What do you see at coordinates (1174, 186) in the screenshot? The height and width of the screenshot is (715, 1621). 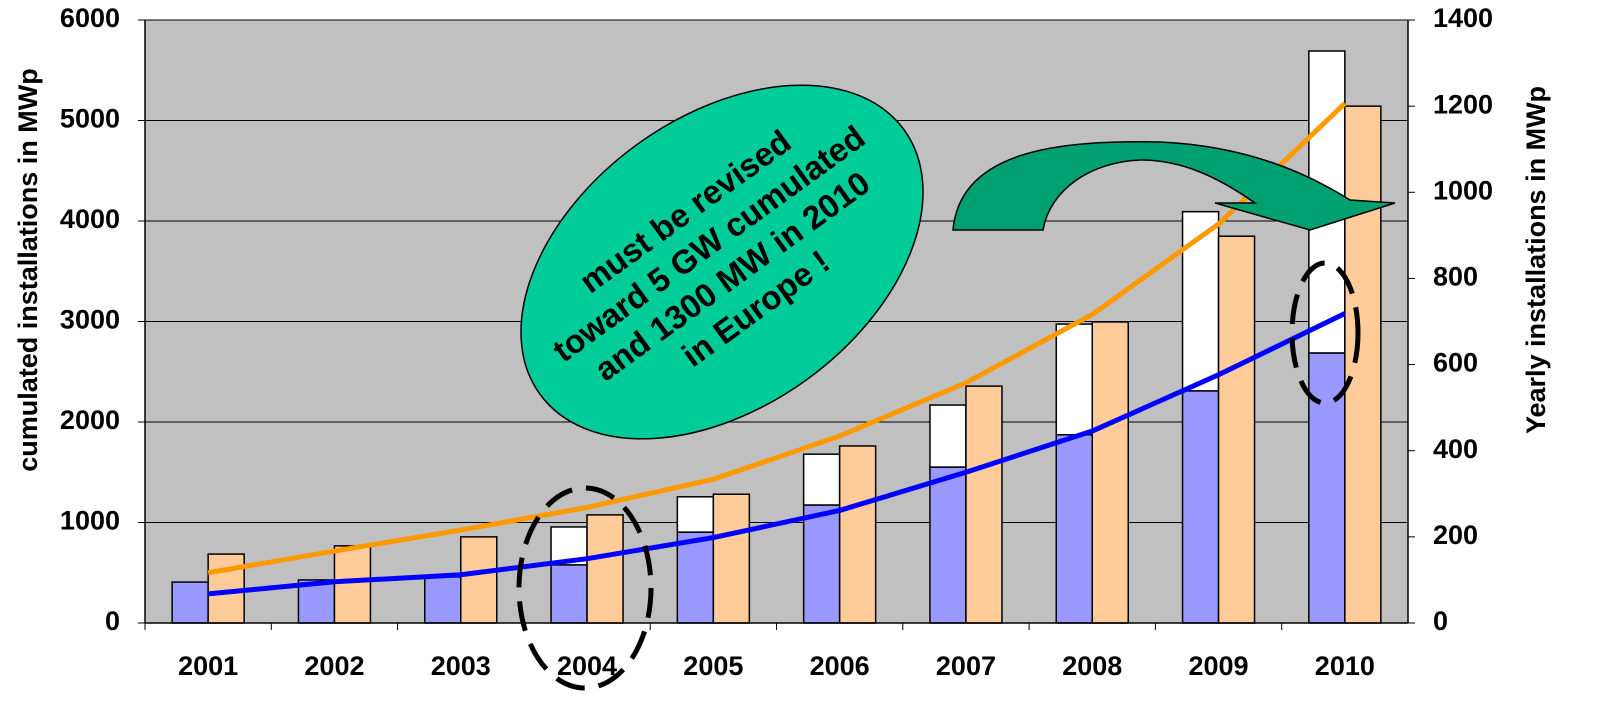 I see `arrow` at bounding box center [1174, 186].